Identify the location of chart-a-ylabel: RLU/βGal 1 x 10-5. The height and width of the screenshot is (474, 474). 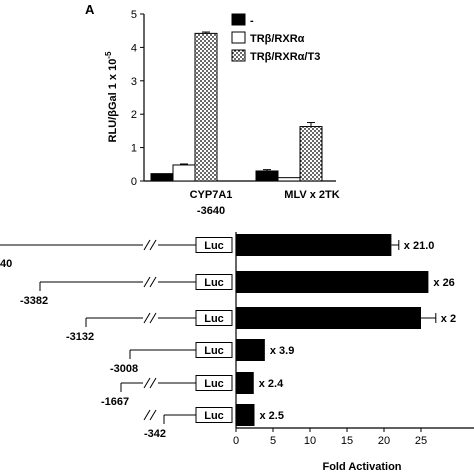
(111, 96).